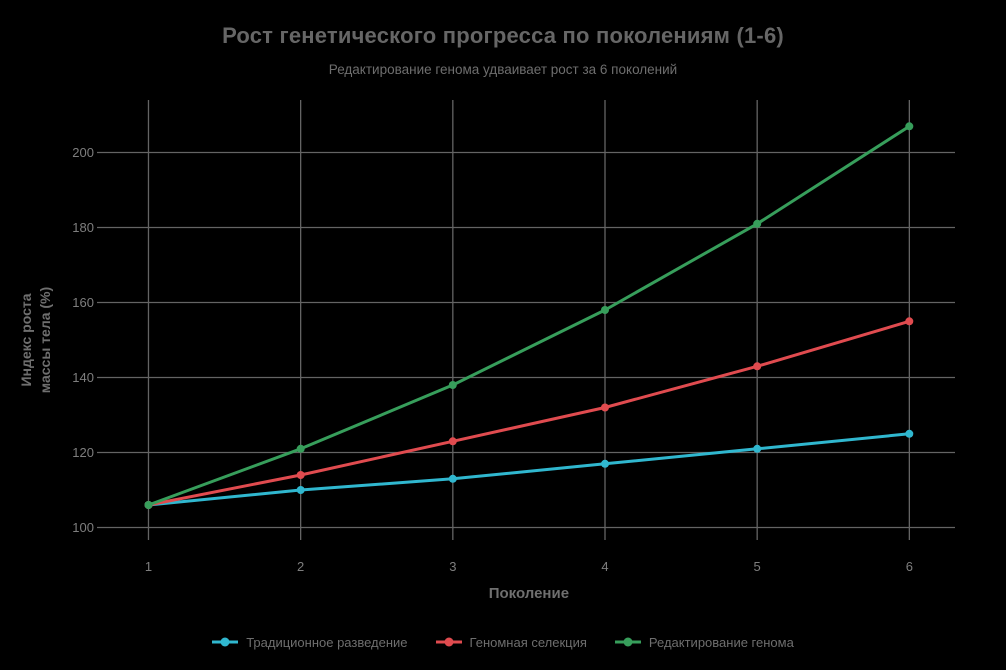  What do you see at coordinates (45, 340) in the screenshot?
I see `y-axis-title-line: массы тела (%)` at bounding box center [45, 340].